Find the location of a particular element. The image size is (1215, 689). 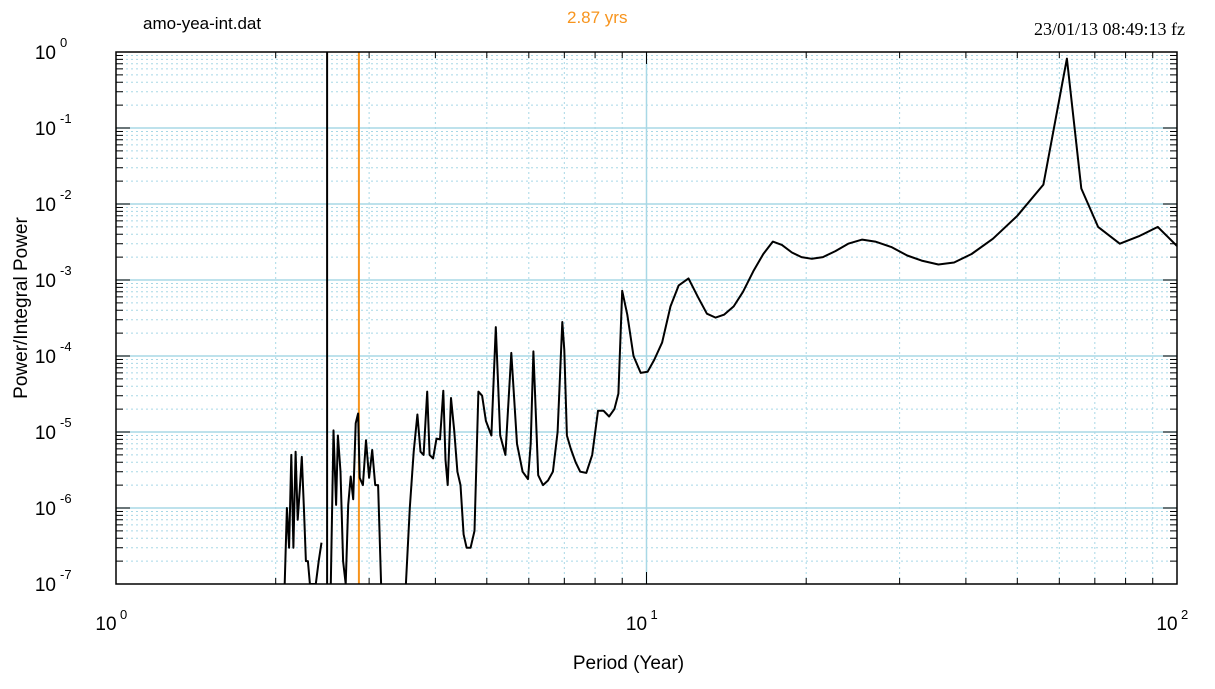

x-tick-label-exponent: 0 is located at coordinates (123, 614).